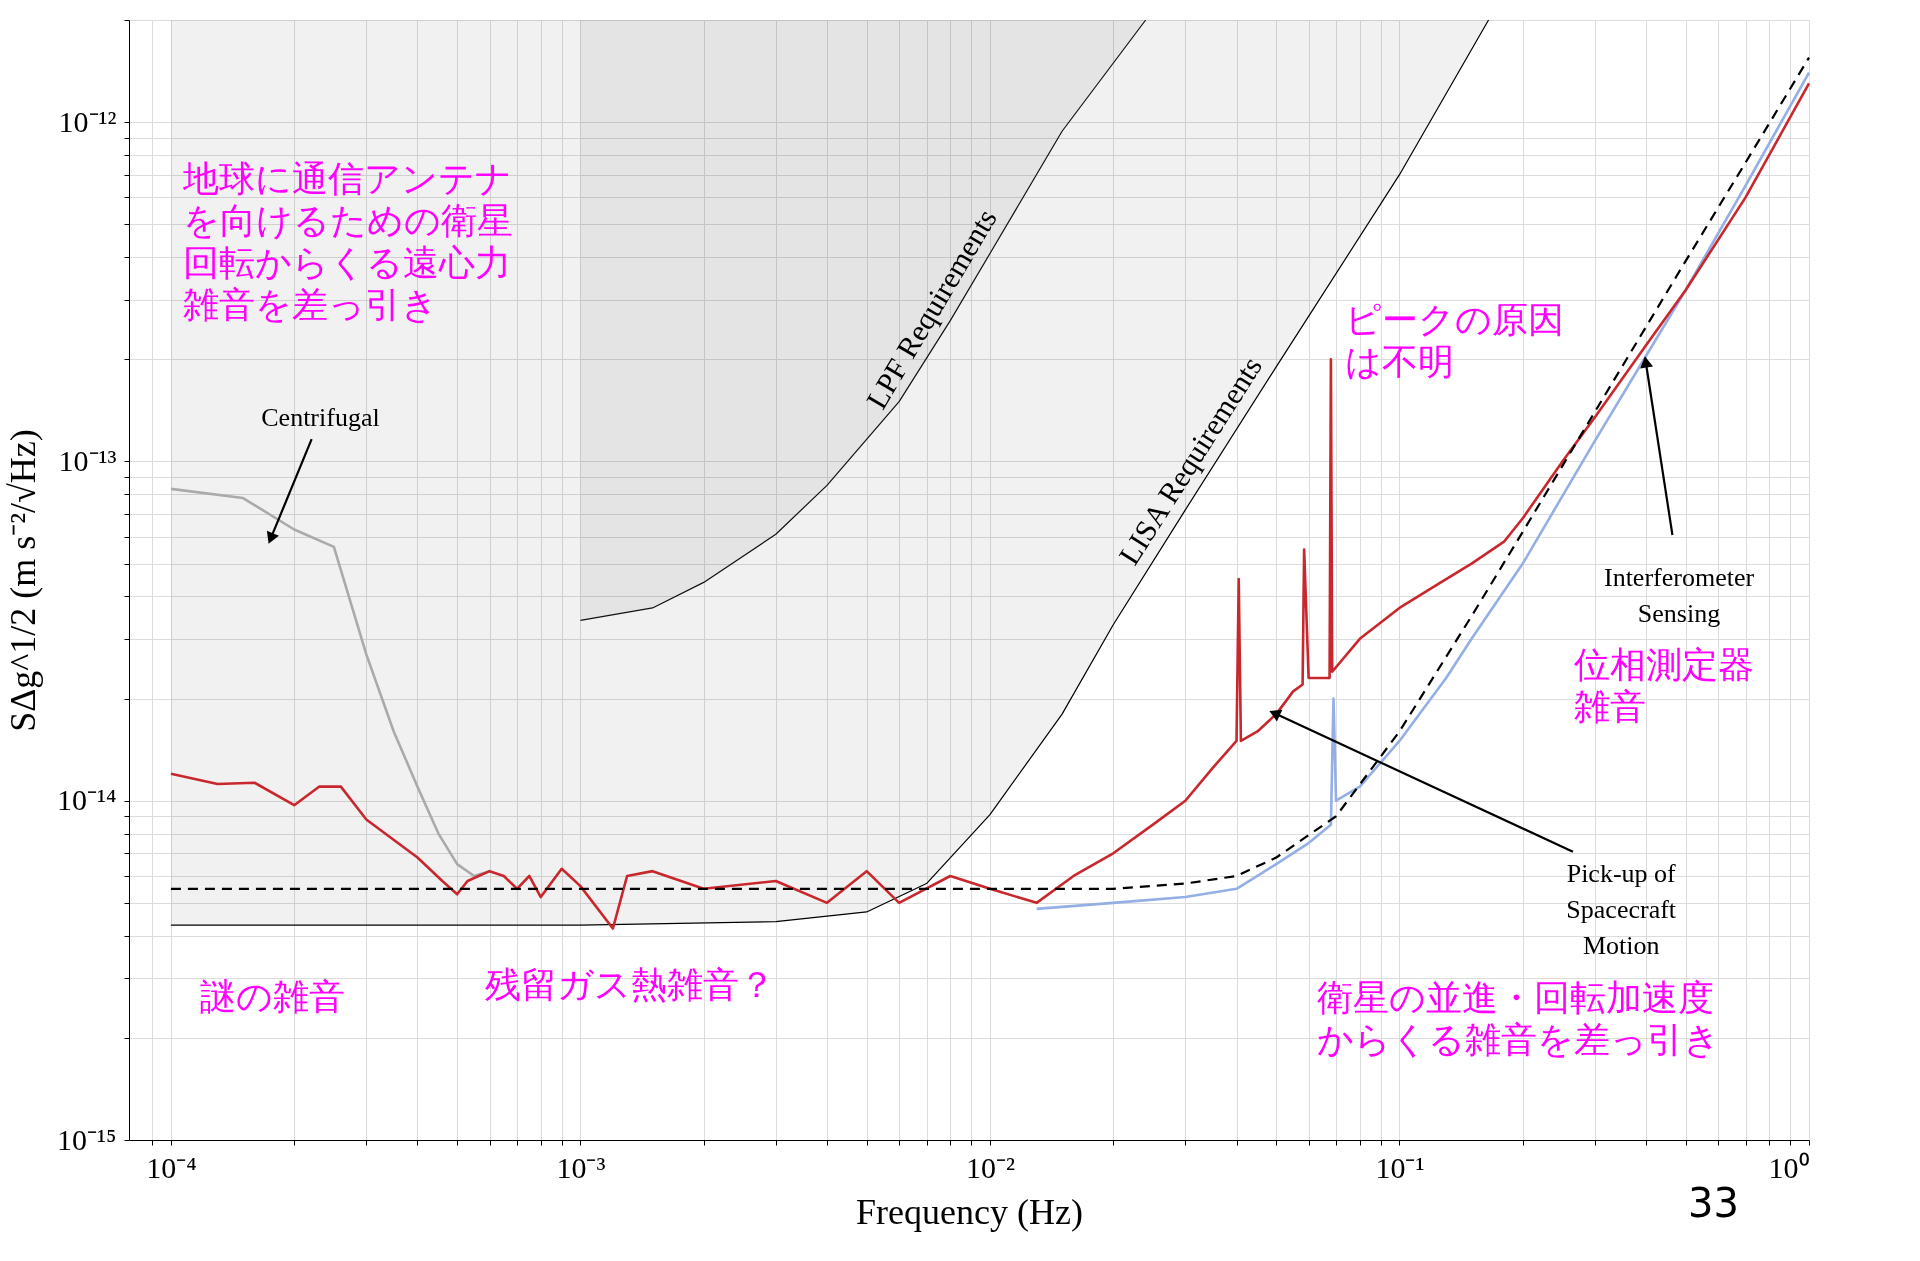 This screenshot has width=1920, height=1261. I want to click on y-tick-label: 10⁻¹², so click(87, 121).